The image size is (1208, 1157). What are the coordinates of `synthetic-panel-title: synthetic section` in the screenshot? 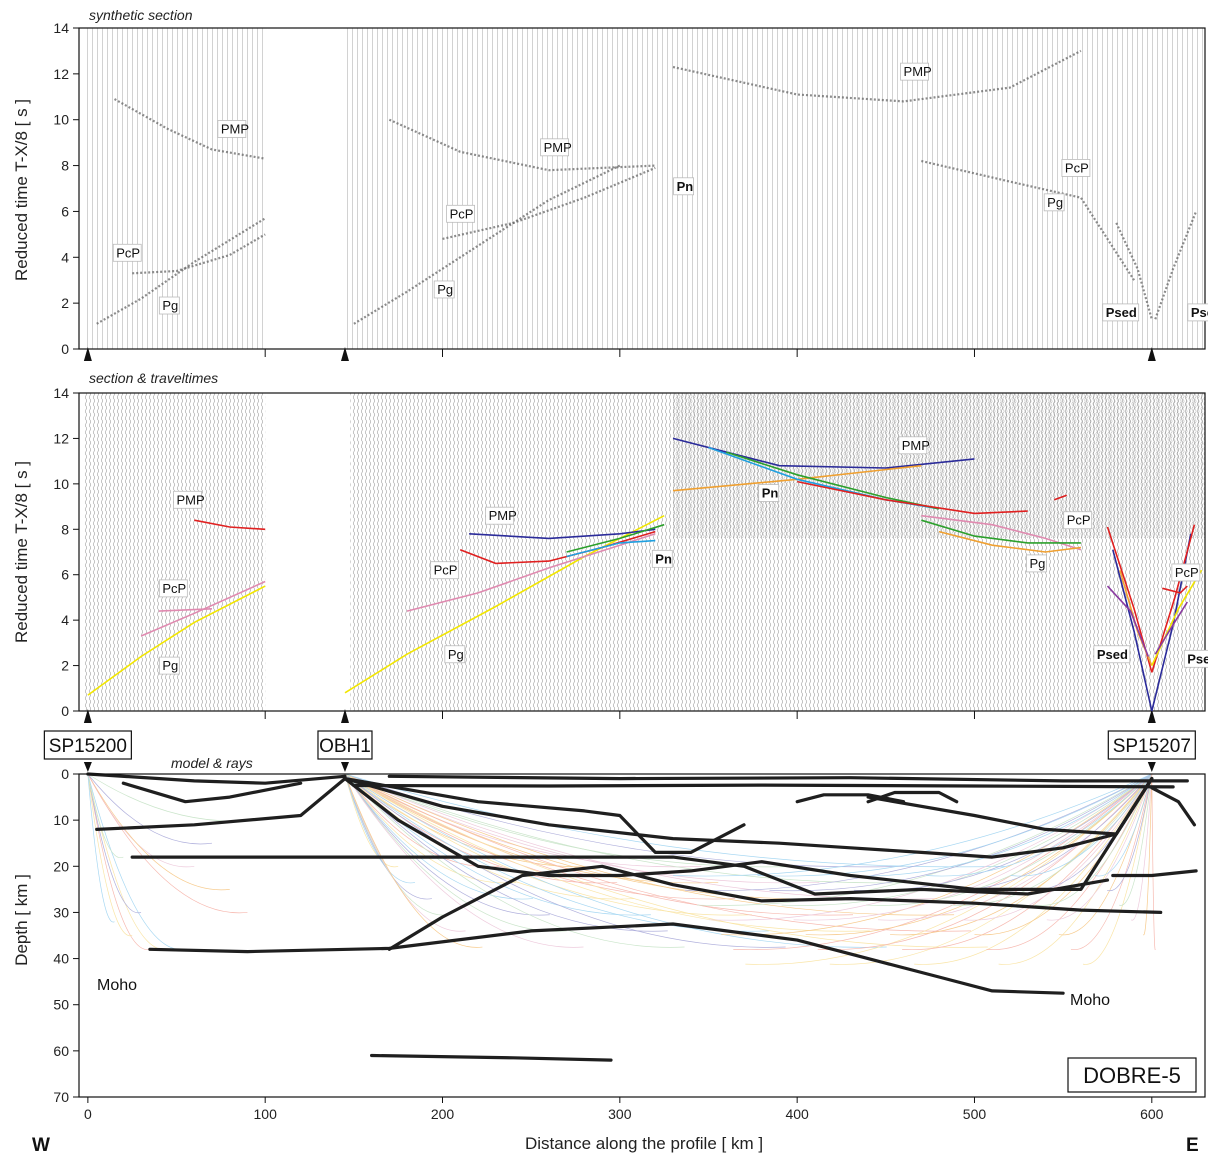 It's located at (141, 15).